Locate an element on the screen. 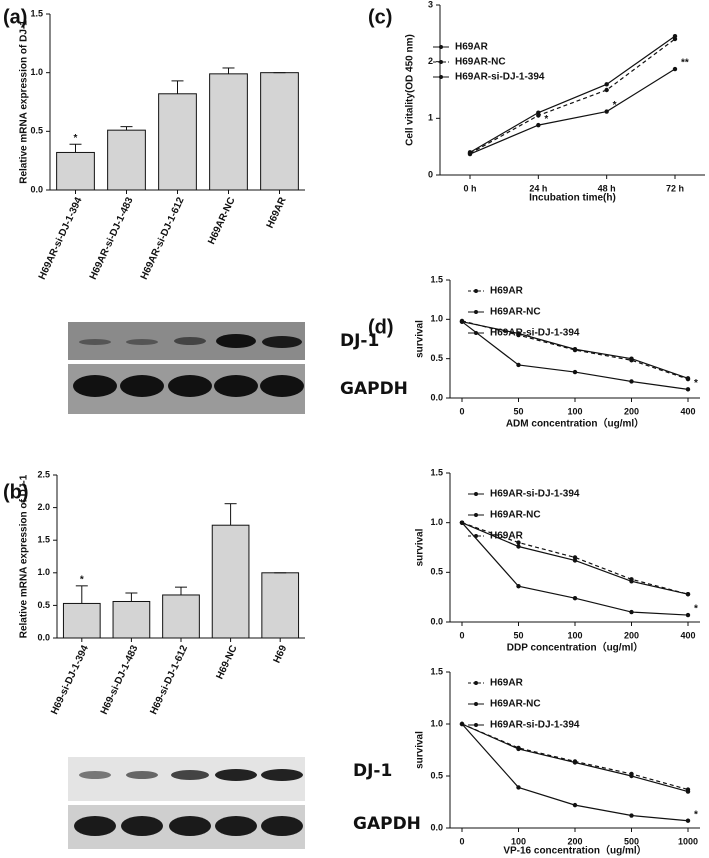 This screenshot has width=709, height=858. panel-label: (d) is located at coordinates (381, 327).